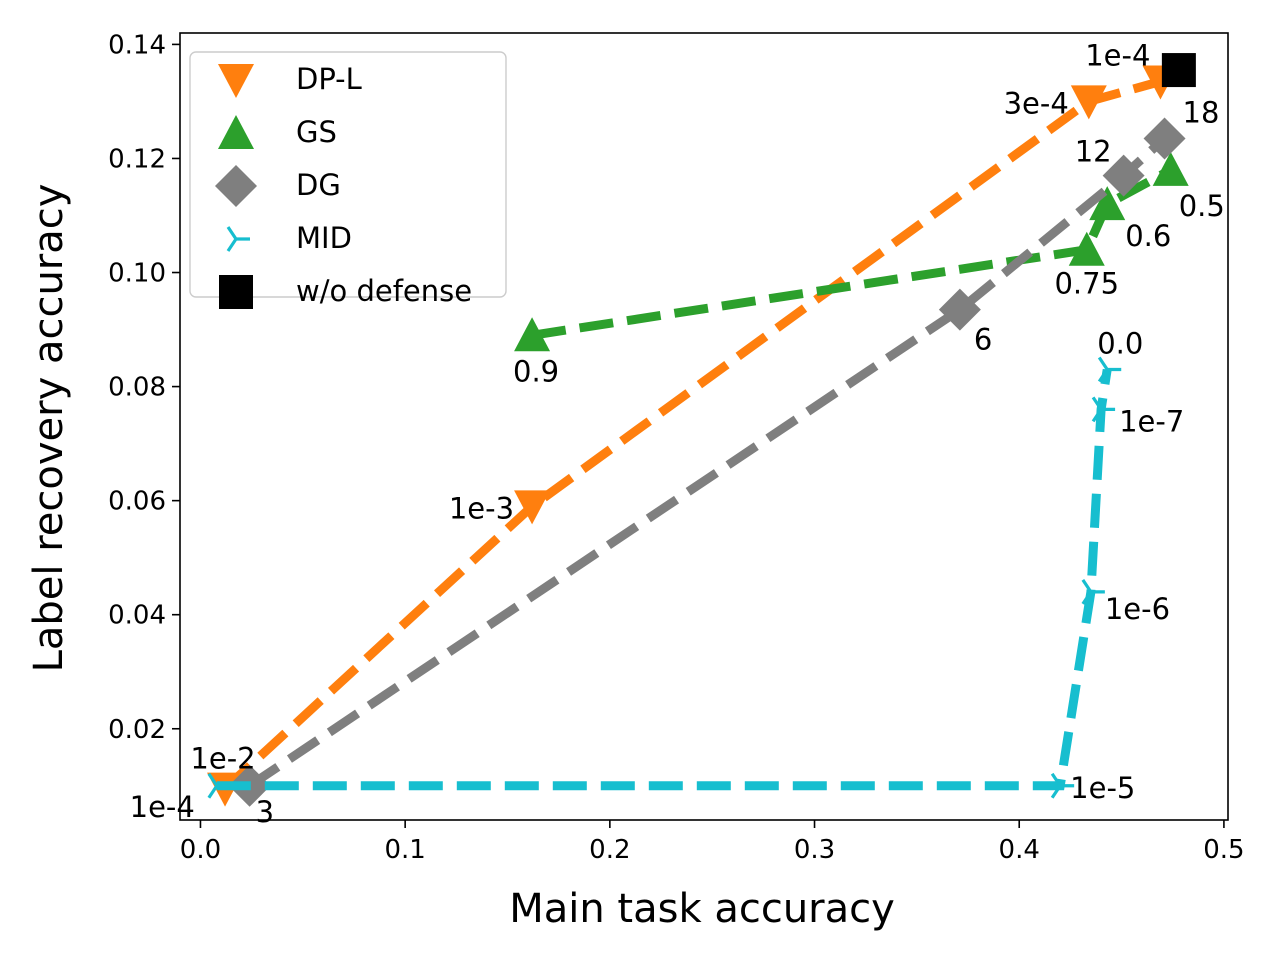 Image resolution: width=1280 pixels, height=960 pixels. Describe the element at coordinates (137, 730) in the screenshot. I see `y-tick-label-0-02: 0.02` at that location.